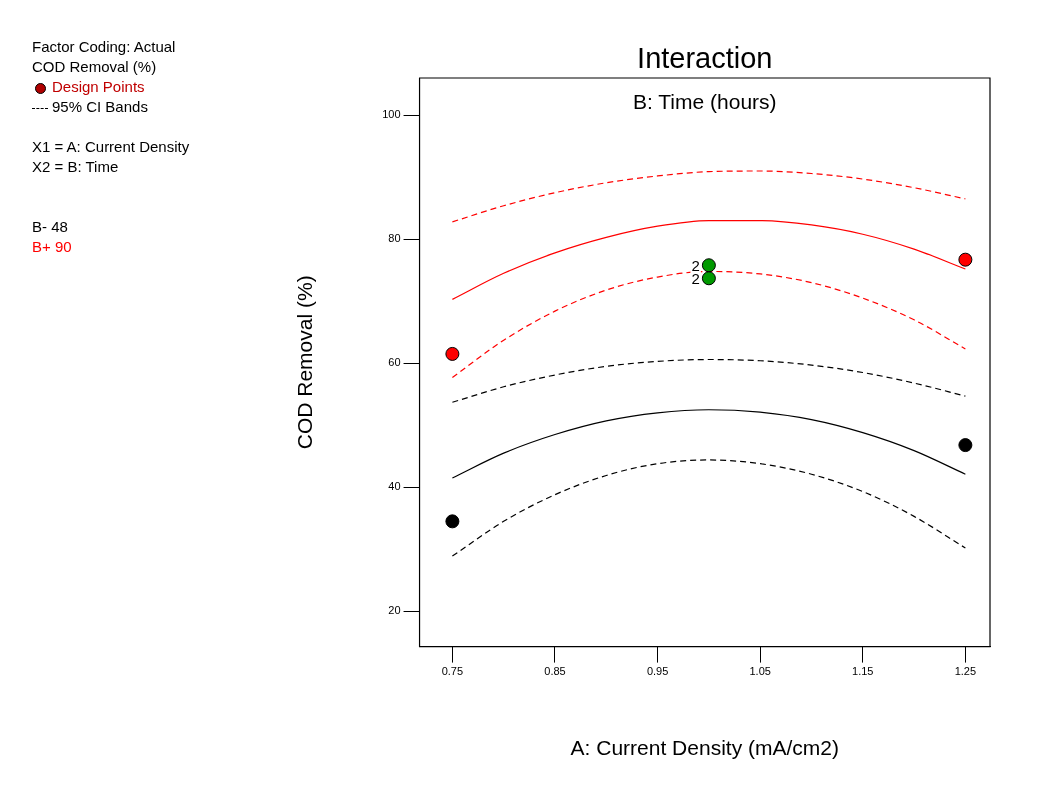 The height and width of the screenshot is (796, 1060). What do you see at coordinates (452, 671) in the screenshot?
I see `x-tick-label: 0.75` at bounding box center [452, 671].